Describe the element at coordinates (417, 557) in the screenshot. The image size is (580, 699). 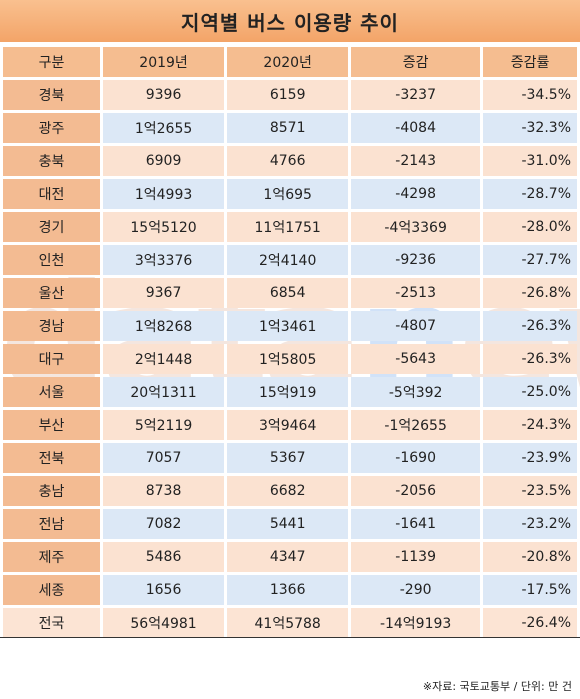
I see `cell-change: -1139` at that location.